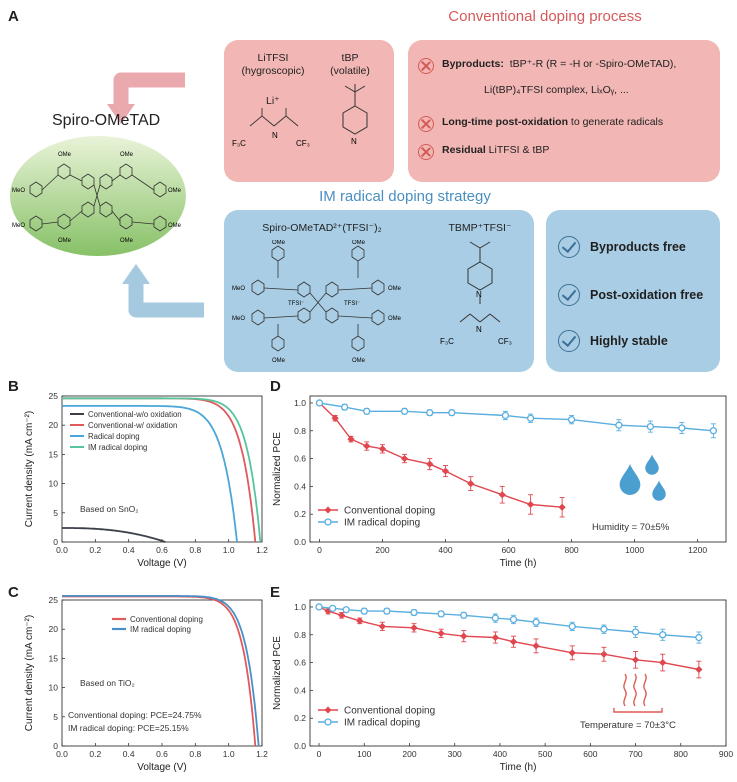 The height and width of the screenshot is (782, 737). I want to click on annotation-condition: Humidity = 70±5%, so click(631, 527).